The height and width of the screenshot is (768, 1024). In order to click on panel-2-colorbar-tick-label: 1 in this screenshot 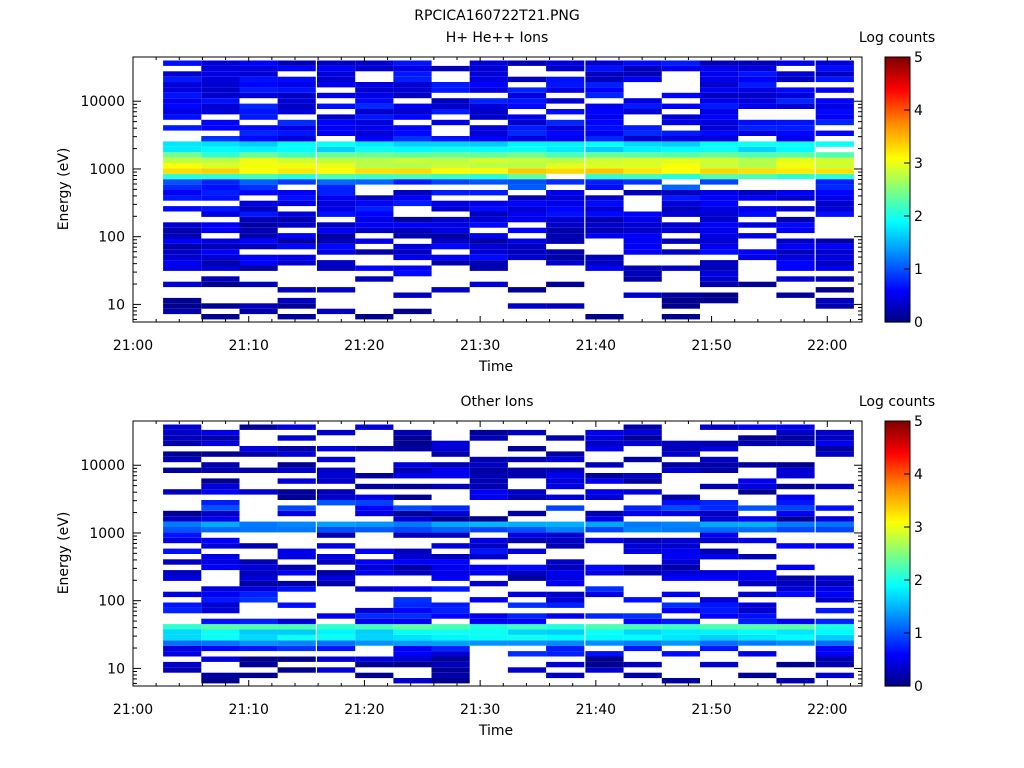, I will do `click(918, 634)`.